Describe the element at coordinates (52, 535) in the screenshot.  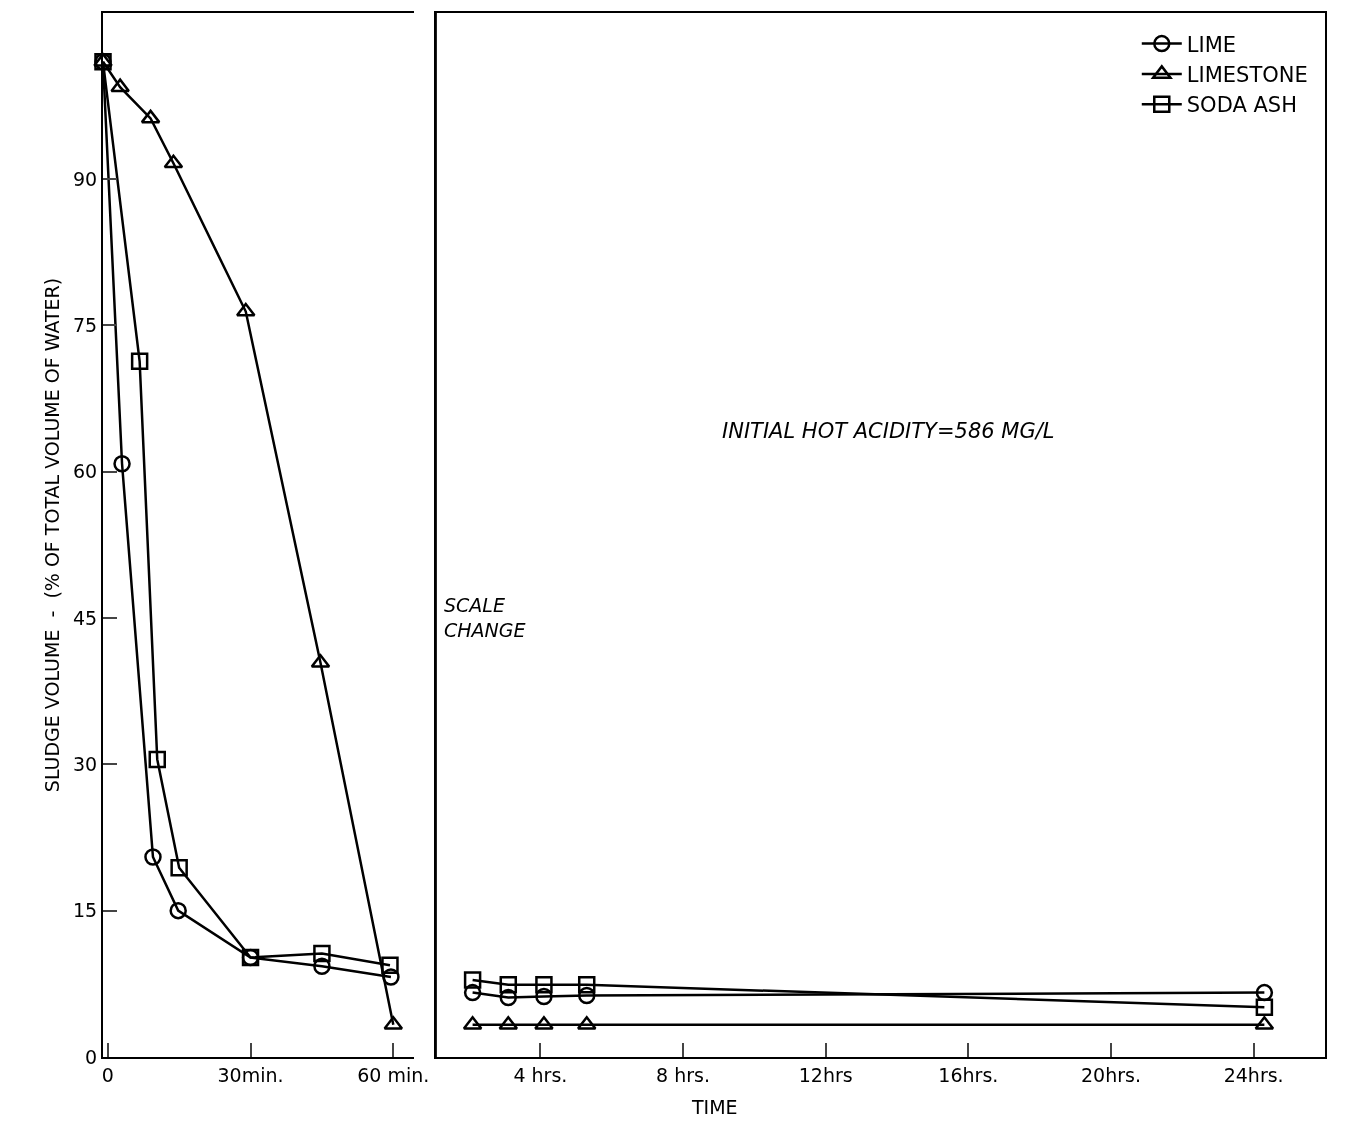
I see `y-axis-title: SLUDGE VOLUME - (% OF TOTAL VOLUME OF WATER)` at that location.